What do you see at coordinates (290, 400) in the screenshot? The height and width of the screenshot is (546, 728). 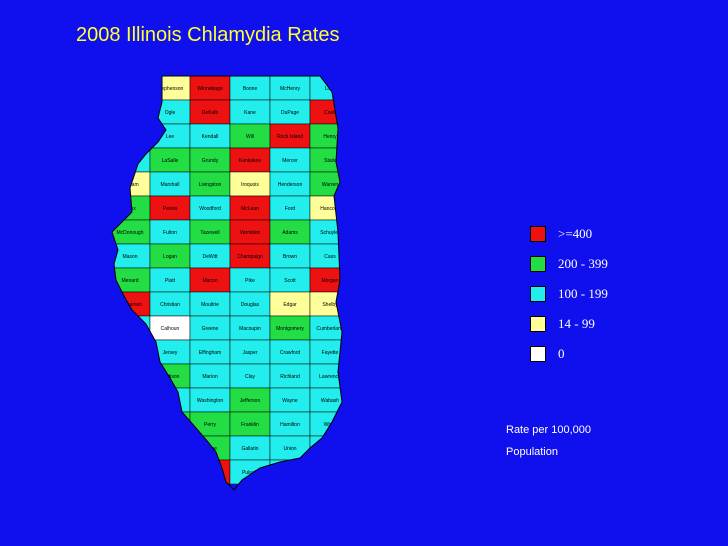 I see `county-wayne: Wayne` at bounding box center [290, 400].